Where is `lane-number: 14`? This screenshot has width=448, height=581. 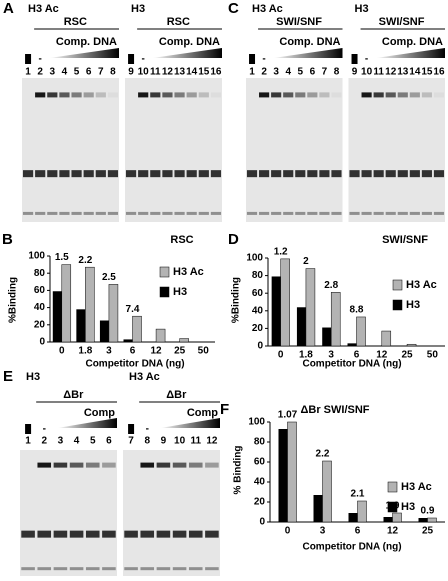 lane-number: 14 is located at coordinates (192, 72).